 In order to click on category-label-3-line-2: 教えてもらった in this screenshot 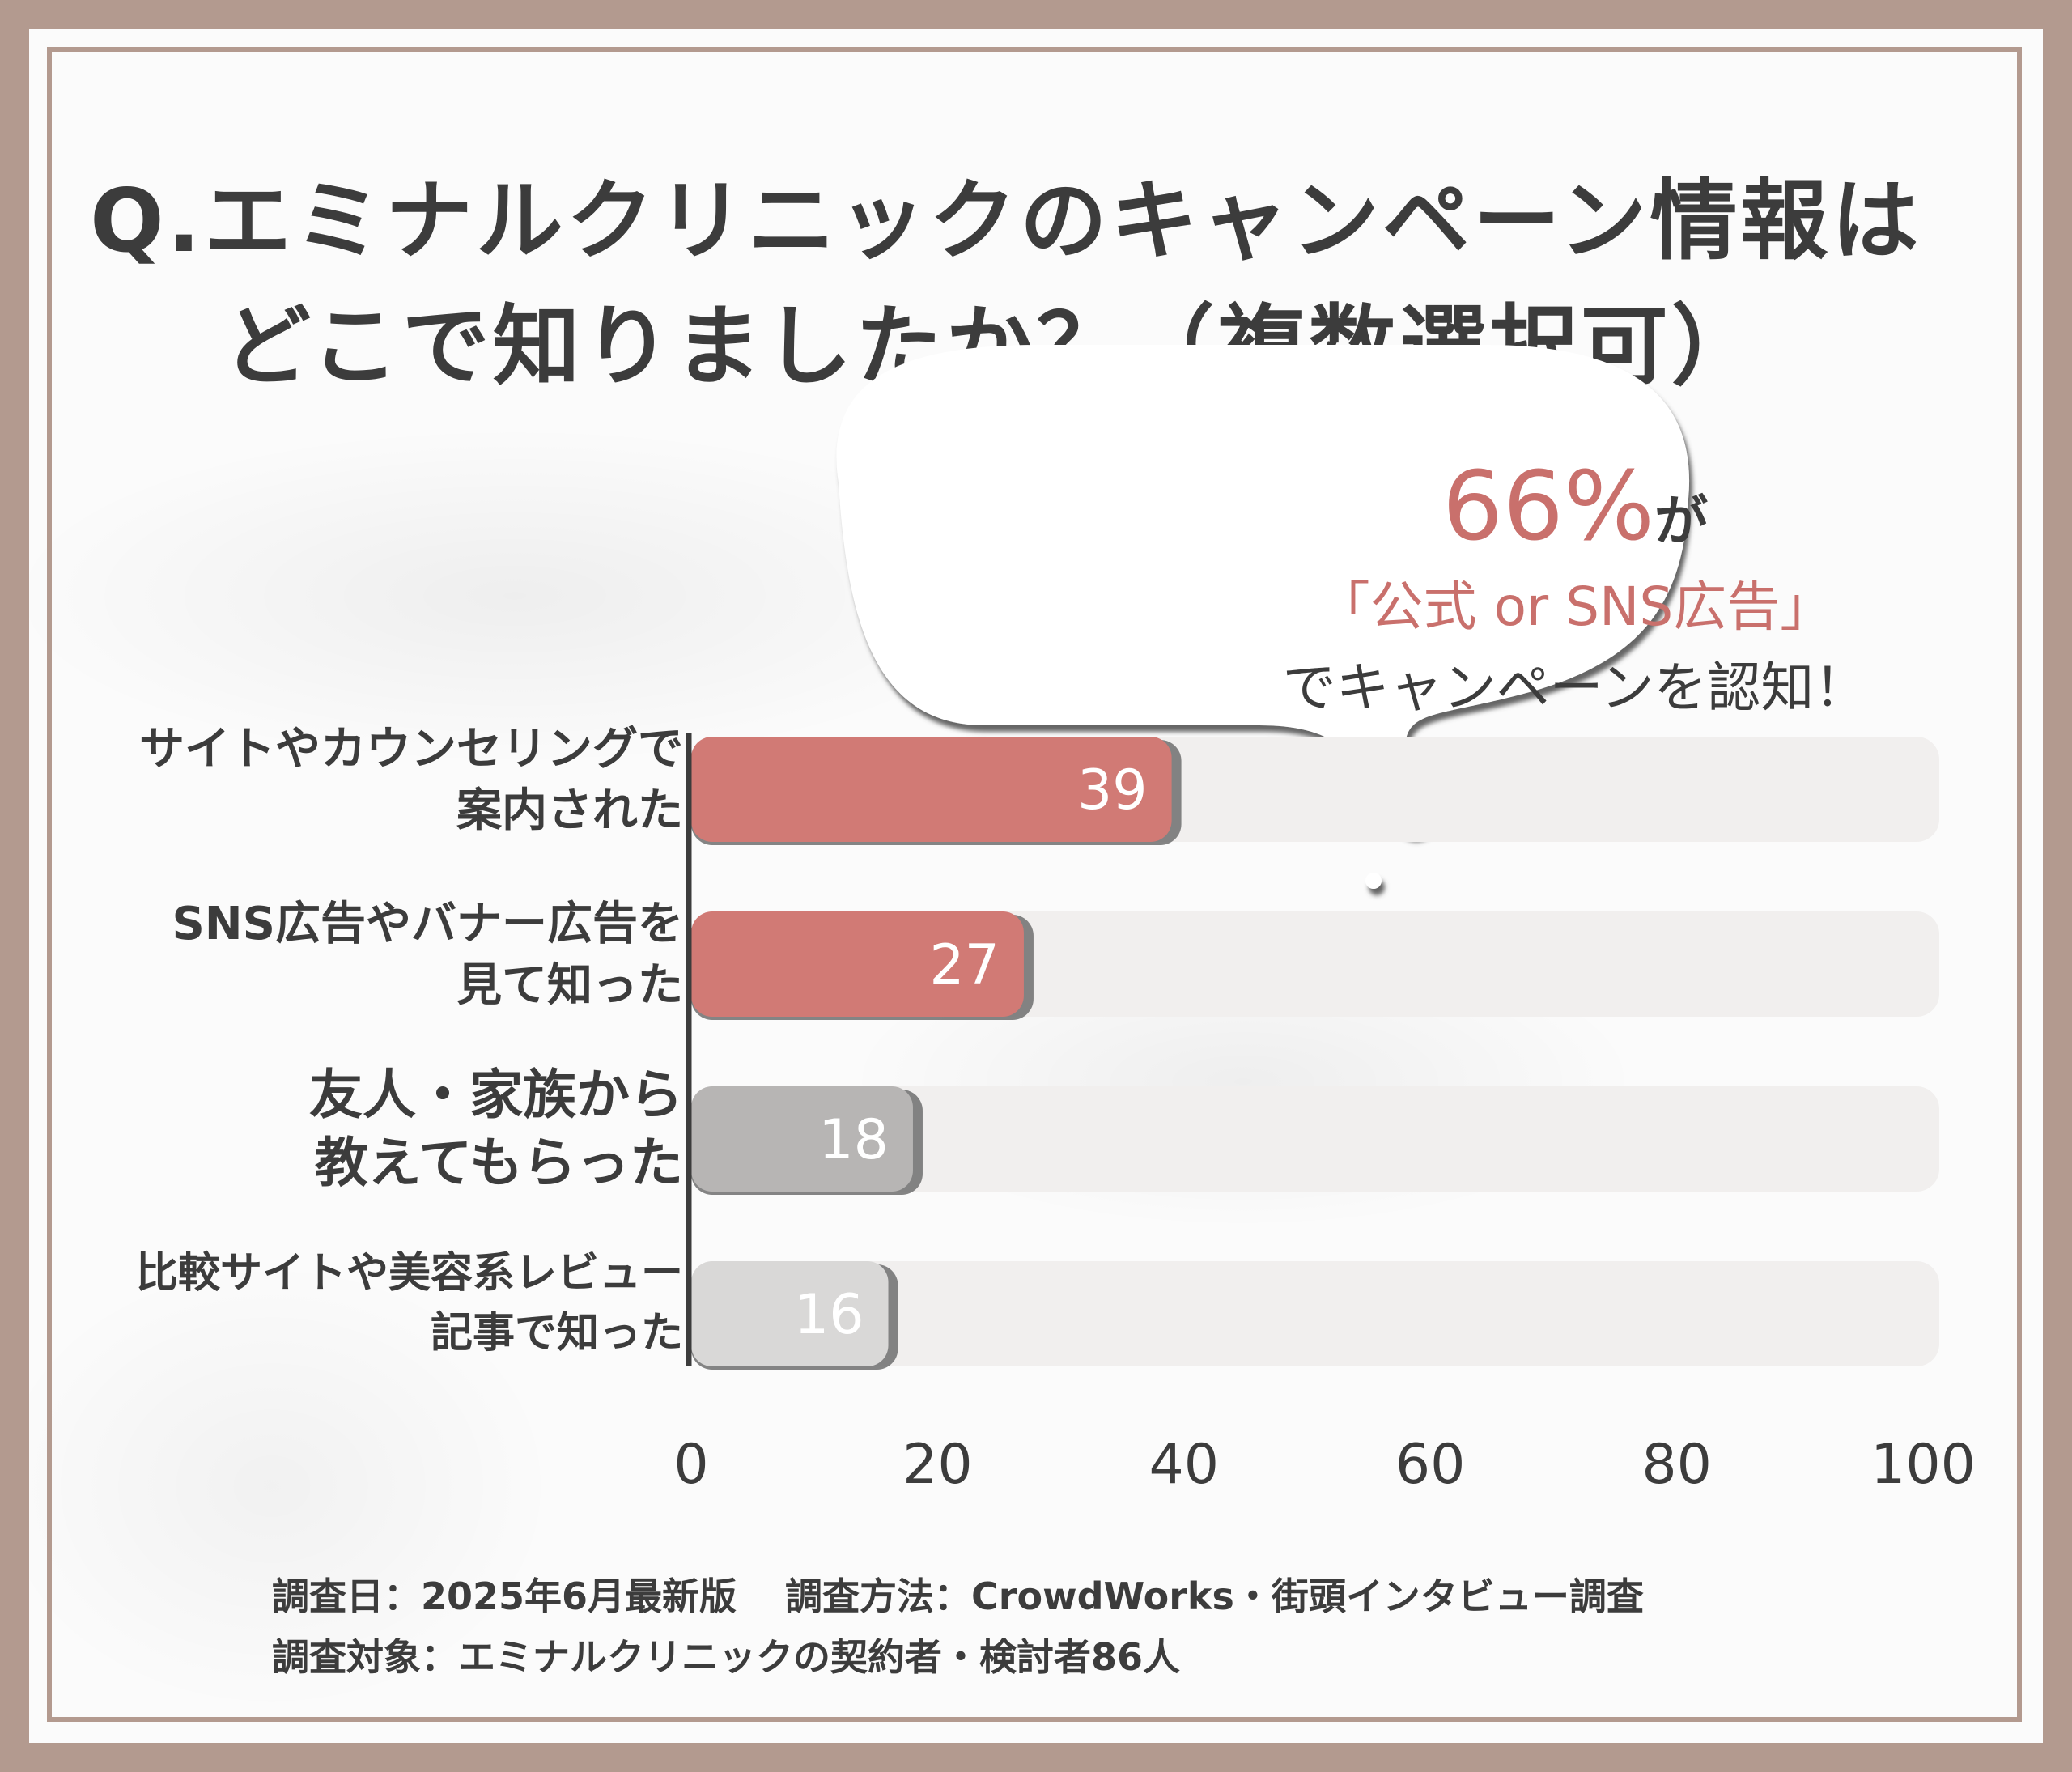, I will do `click(498, 1163)`.